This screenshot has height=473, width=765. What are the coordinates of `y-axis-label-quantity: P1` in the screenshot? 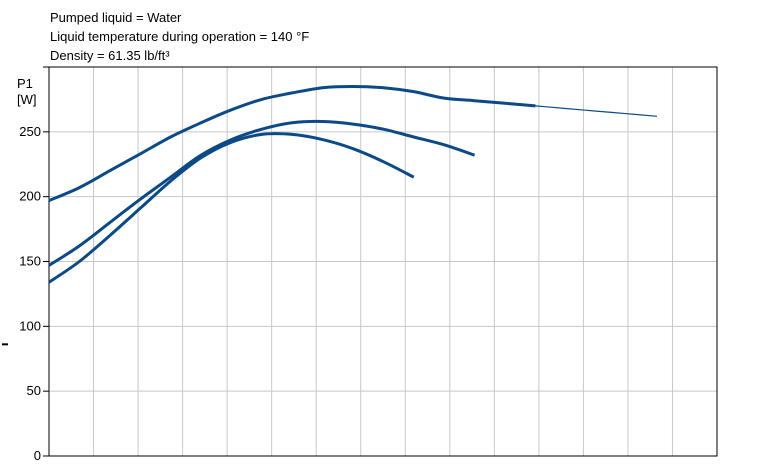 It's located at (25, 83).